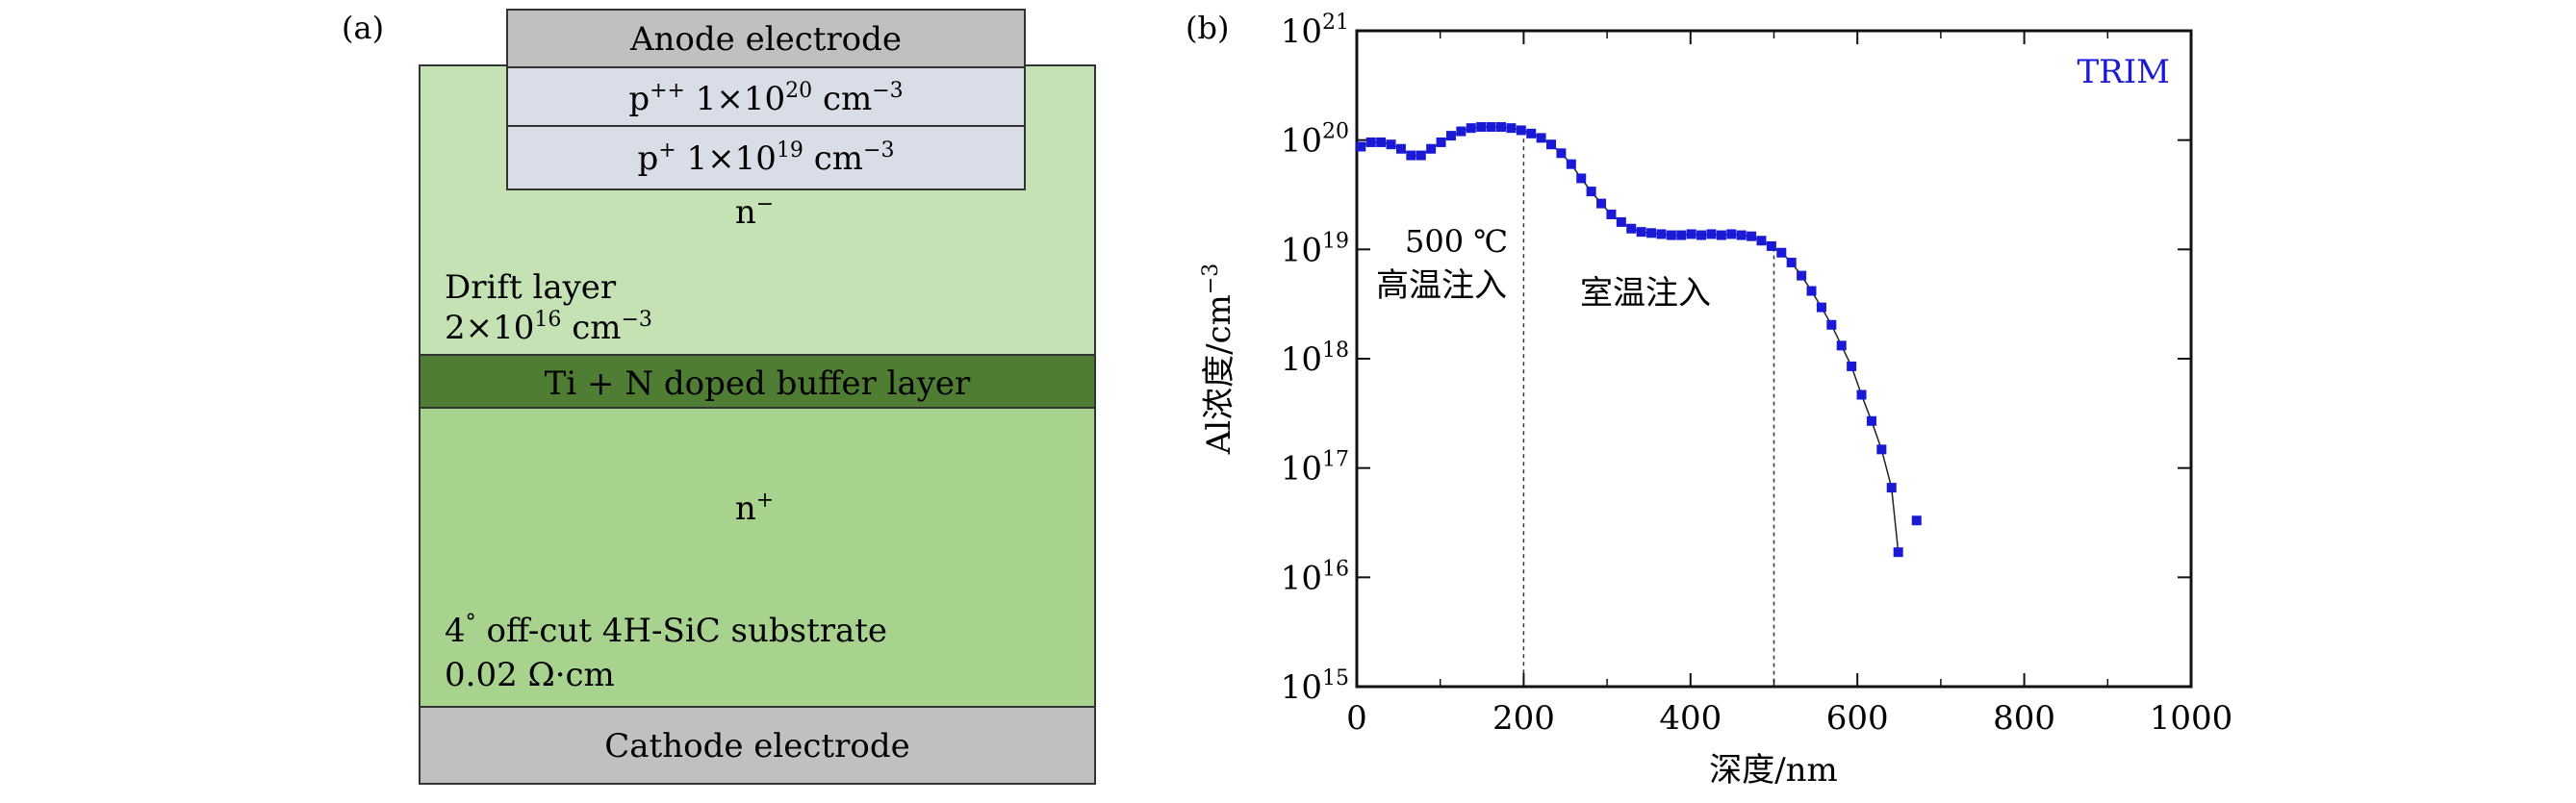 Image resolution: width=2576 pixels, height=803 pixels. I want to click on y-tick-label: 1020, so click(1315, 140).